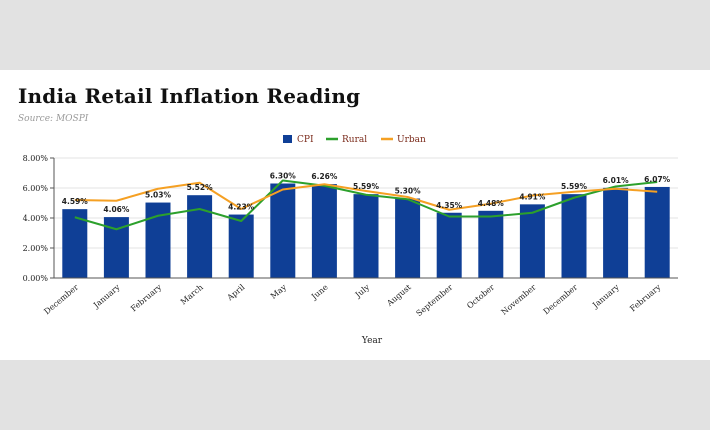 The image size is (710, 430). What do you see at coordinates (319, 291) in the screenshot?
I see `x-tick-label: June` at bounding box center [319, 291].